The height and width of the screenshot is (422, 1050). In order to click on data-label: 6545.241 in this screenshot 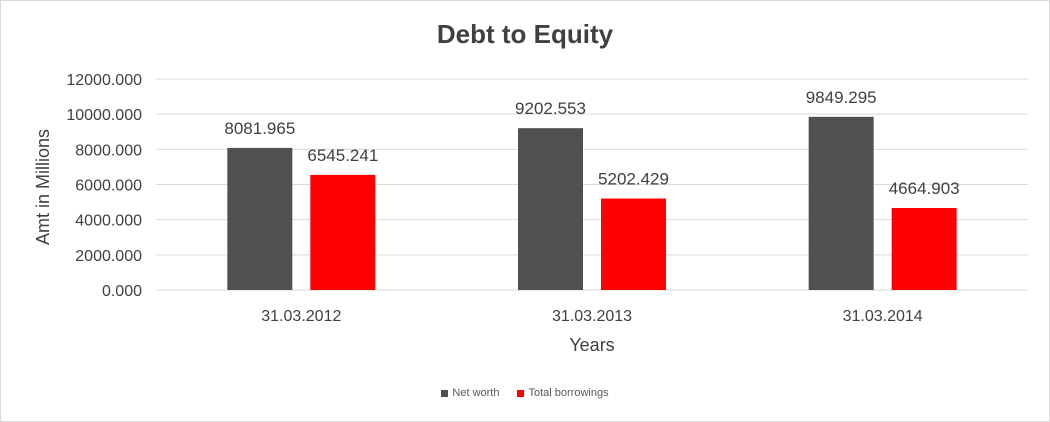, I will do `click(342, 155)`.